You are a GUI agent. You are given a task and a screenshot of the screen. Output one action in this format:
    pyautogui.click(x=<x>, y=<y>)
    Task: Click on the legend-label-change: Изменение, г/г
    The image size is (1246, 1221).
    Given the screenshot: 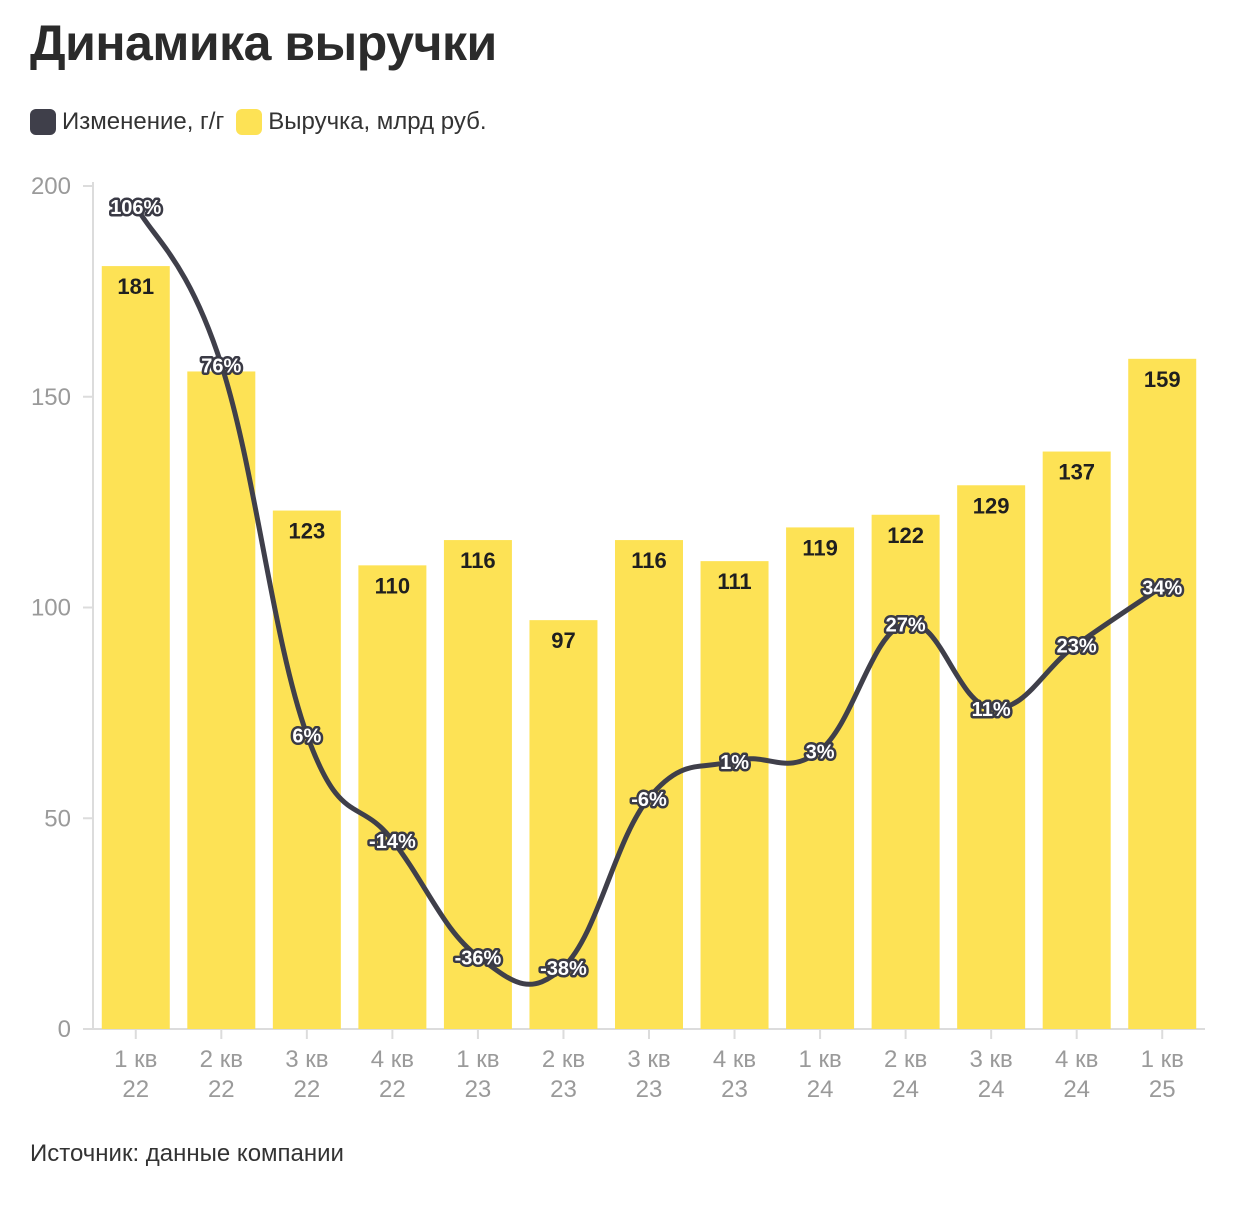 What is the action you would take?
    pyautogui.click(x=143, y=121)
    